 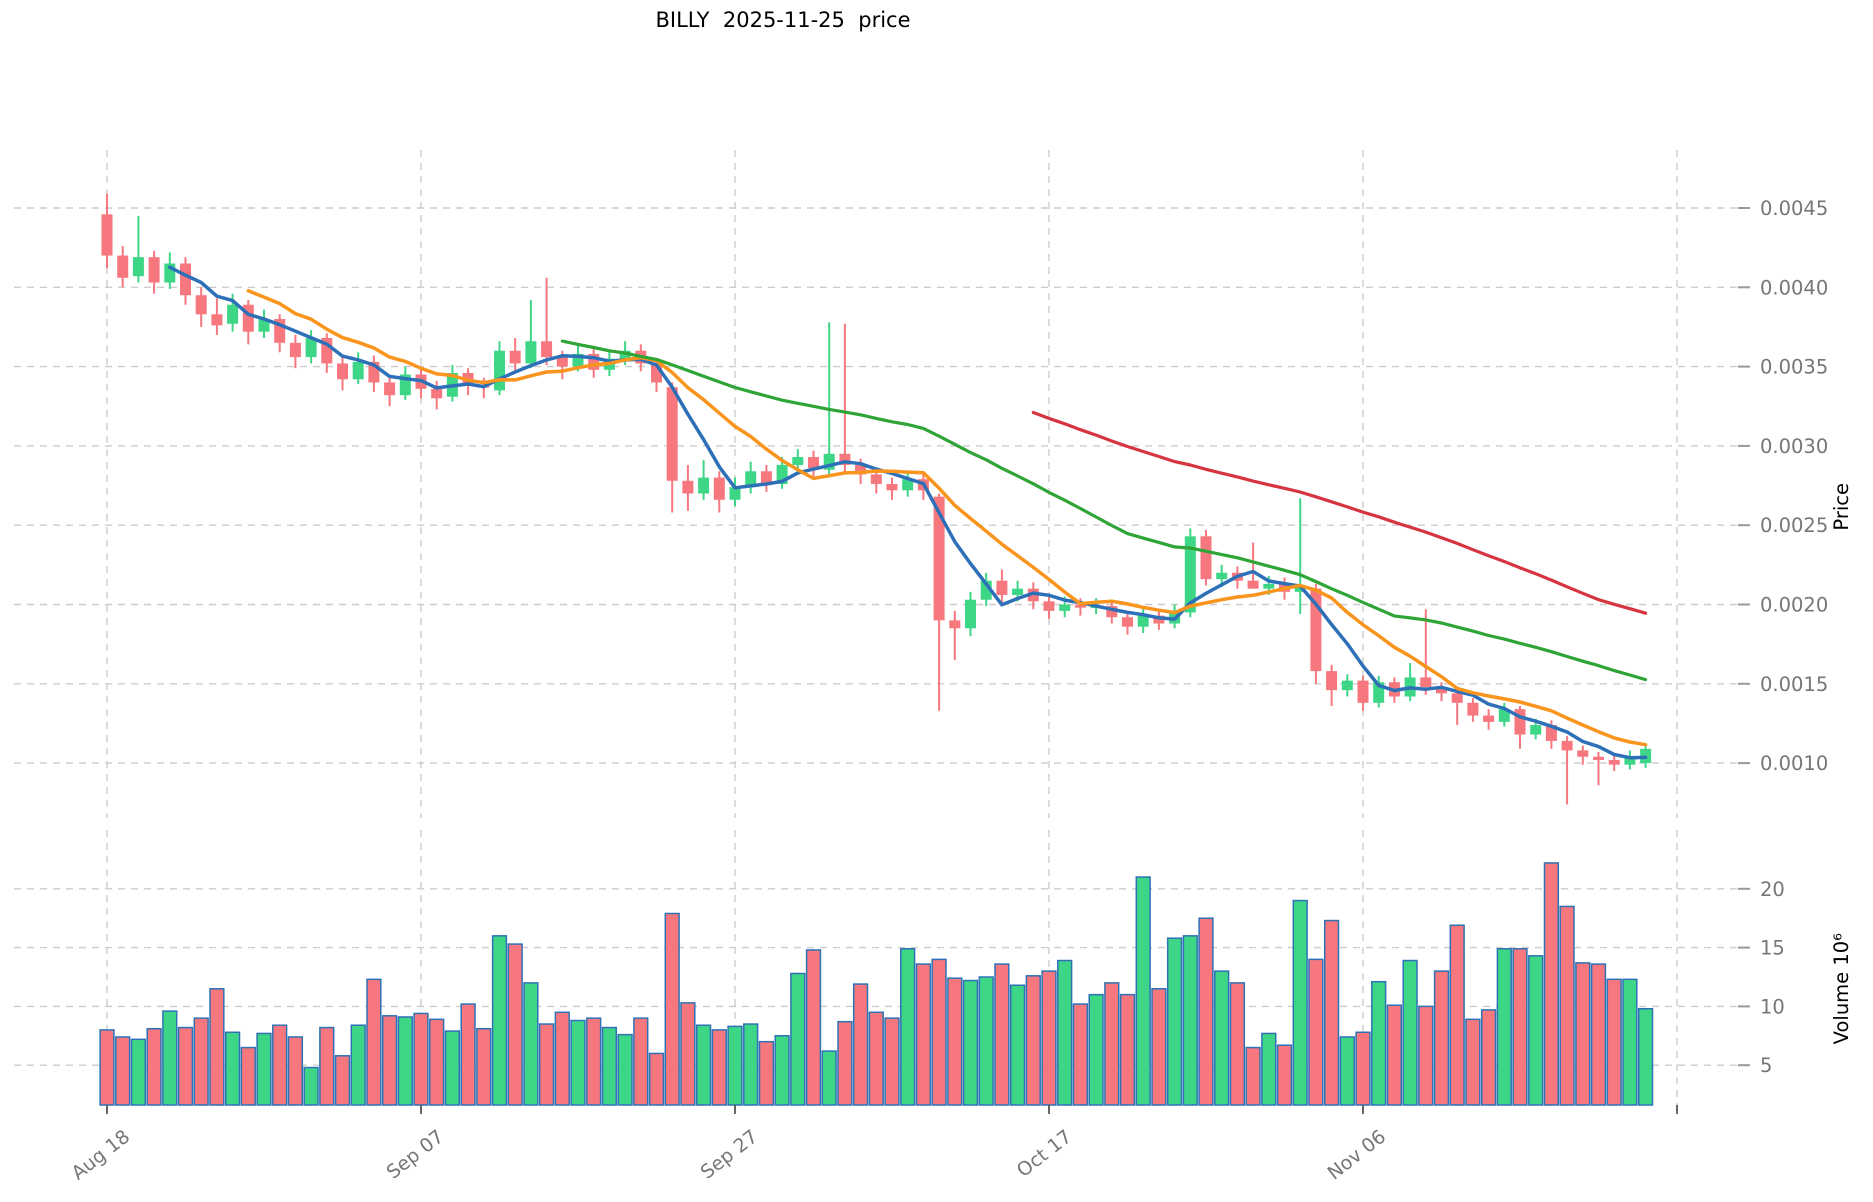 I want to click on x-tick-label: Nov 06, so click(x=1356, y=1155).